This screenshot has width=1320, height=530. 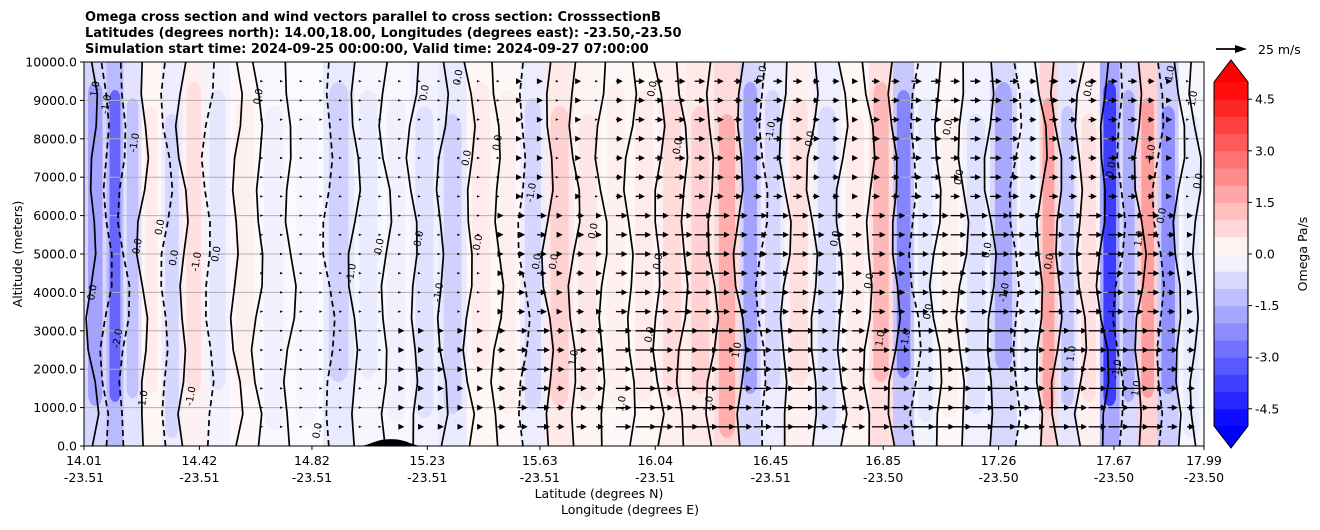 I want to click on quiver-key-label: 25 m/s, so click(x=1279, y=49).